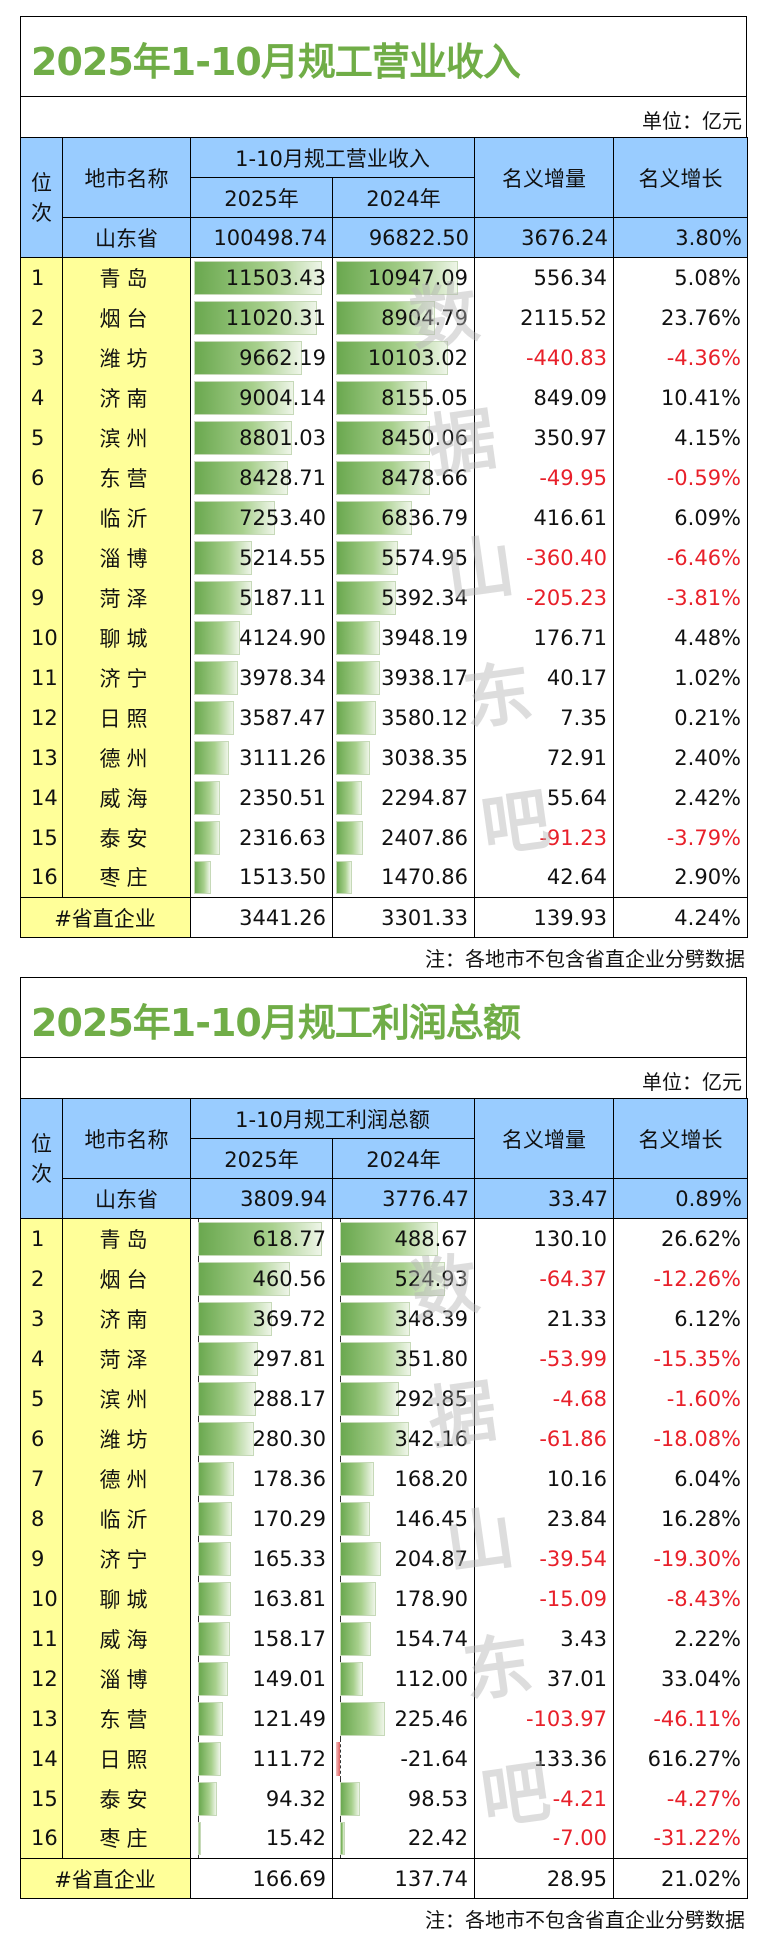 The image size is (765, 1953). I want to click on growth-cell: -4.36%, so click(681, 357).